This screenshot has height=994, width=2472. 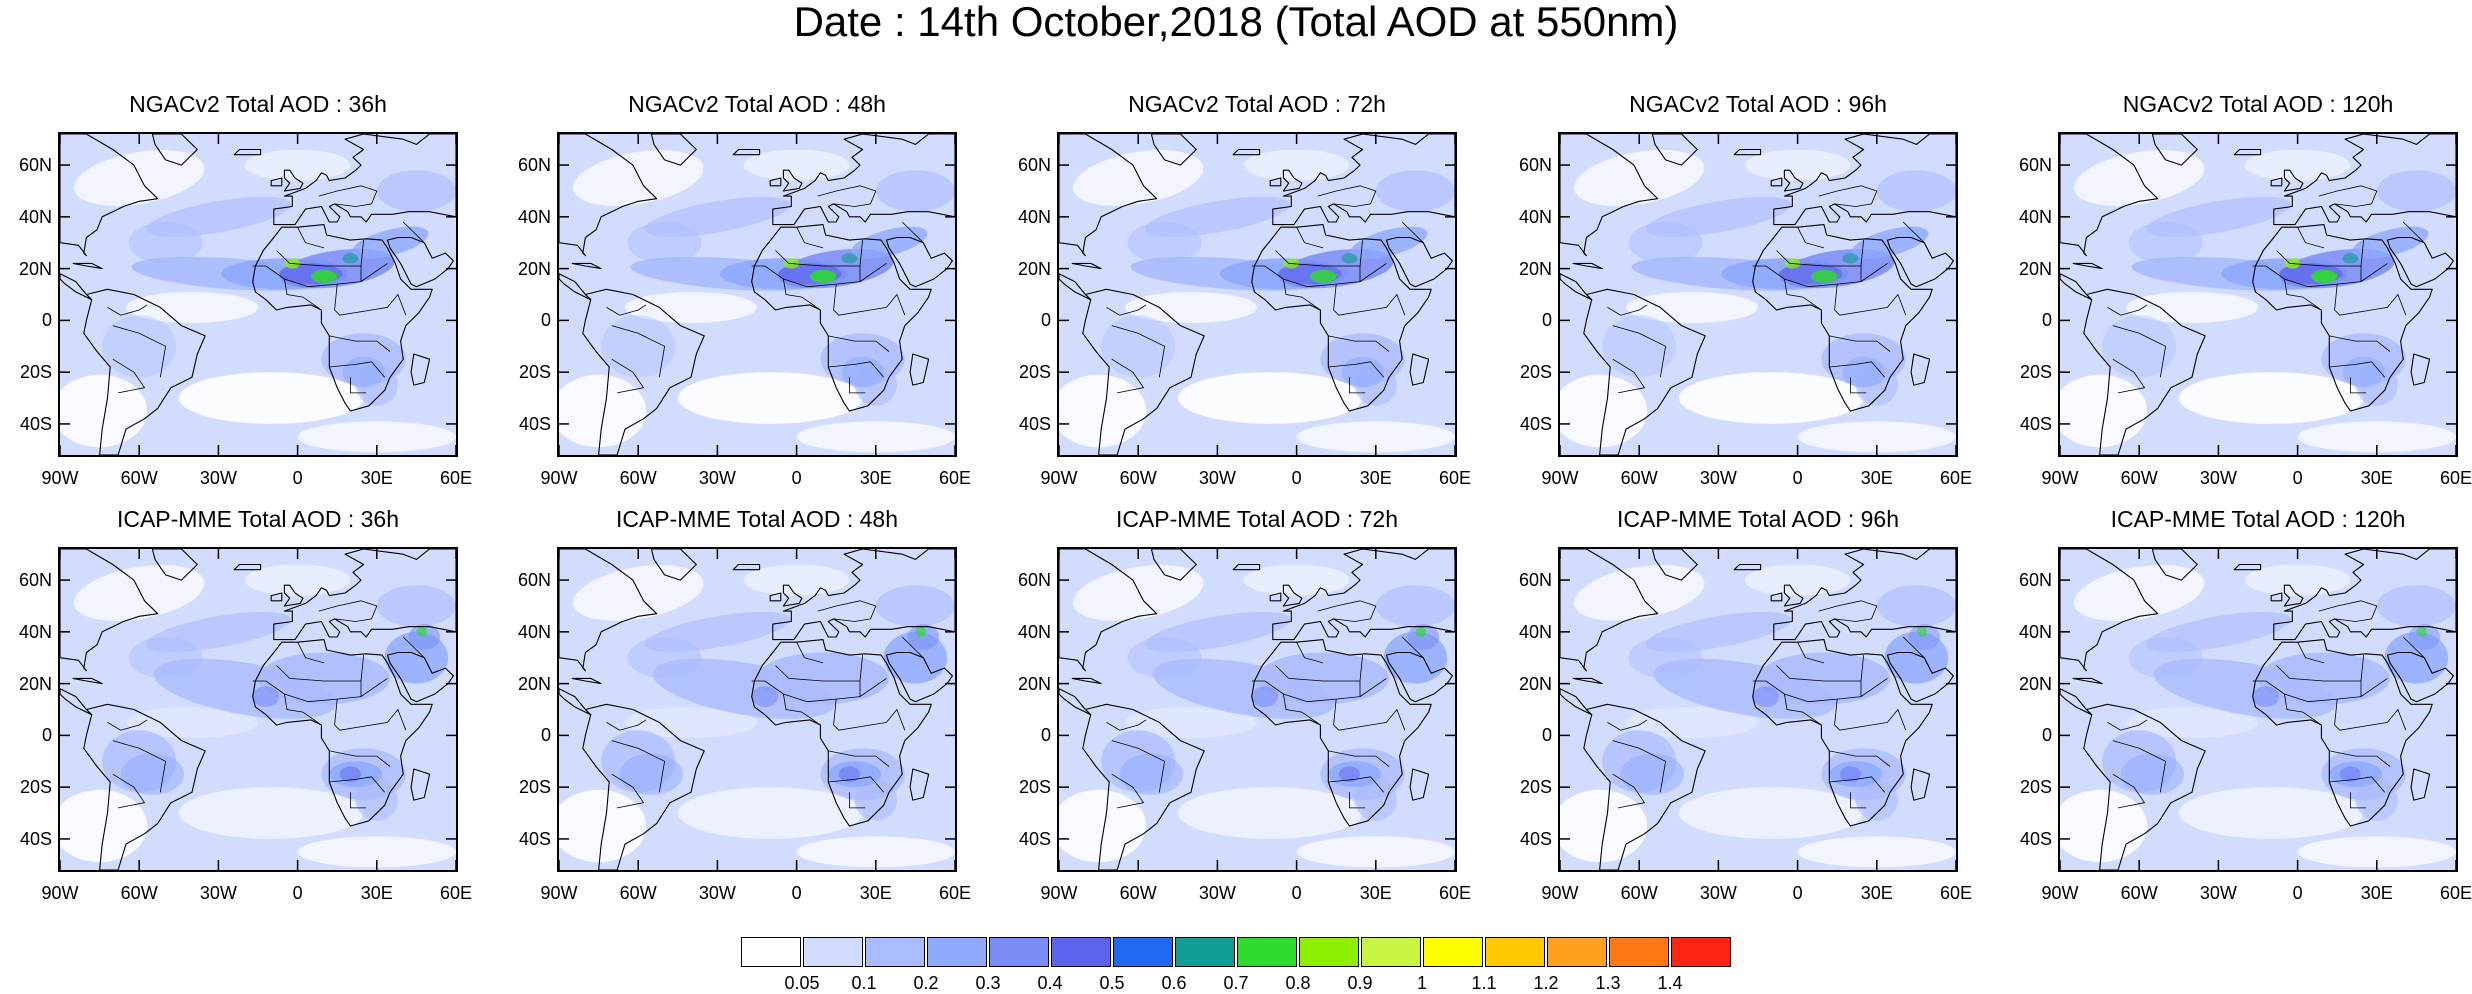 I want to click on lon-tick-label: 0, so click(x=2297, y=478).